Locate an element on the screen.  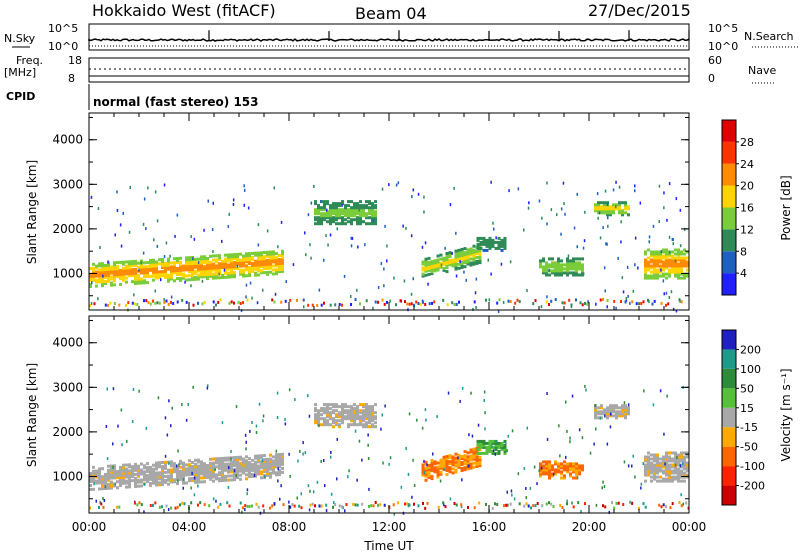
freq-panel is located at coordinates (389, 70).